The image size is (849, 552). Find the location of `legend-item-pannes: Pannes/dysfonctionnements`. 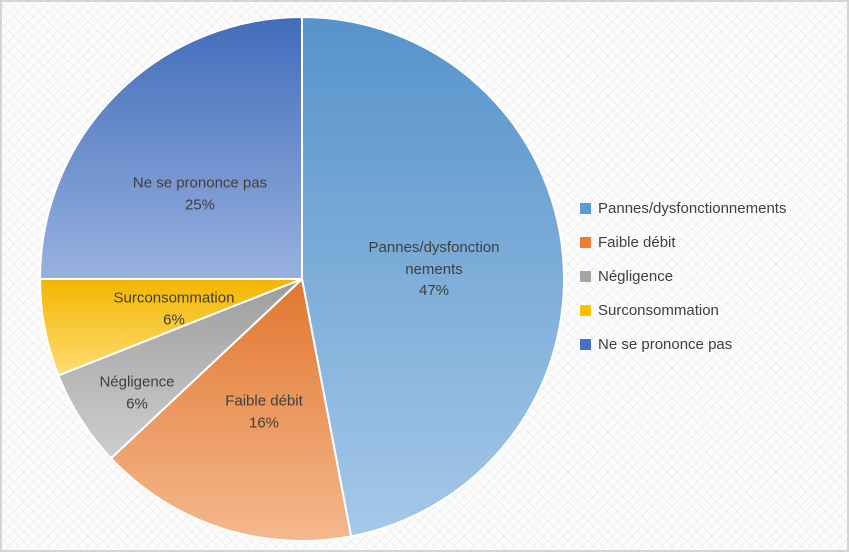

legend-item-pannes: Pannes/dysfonctionnements is located at coordinates (683, 208).